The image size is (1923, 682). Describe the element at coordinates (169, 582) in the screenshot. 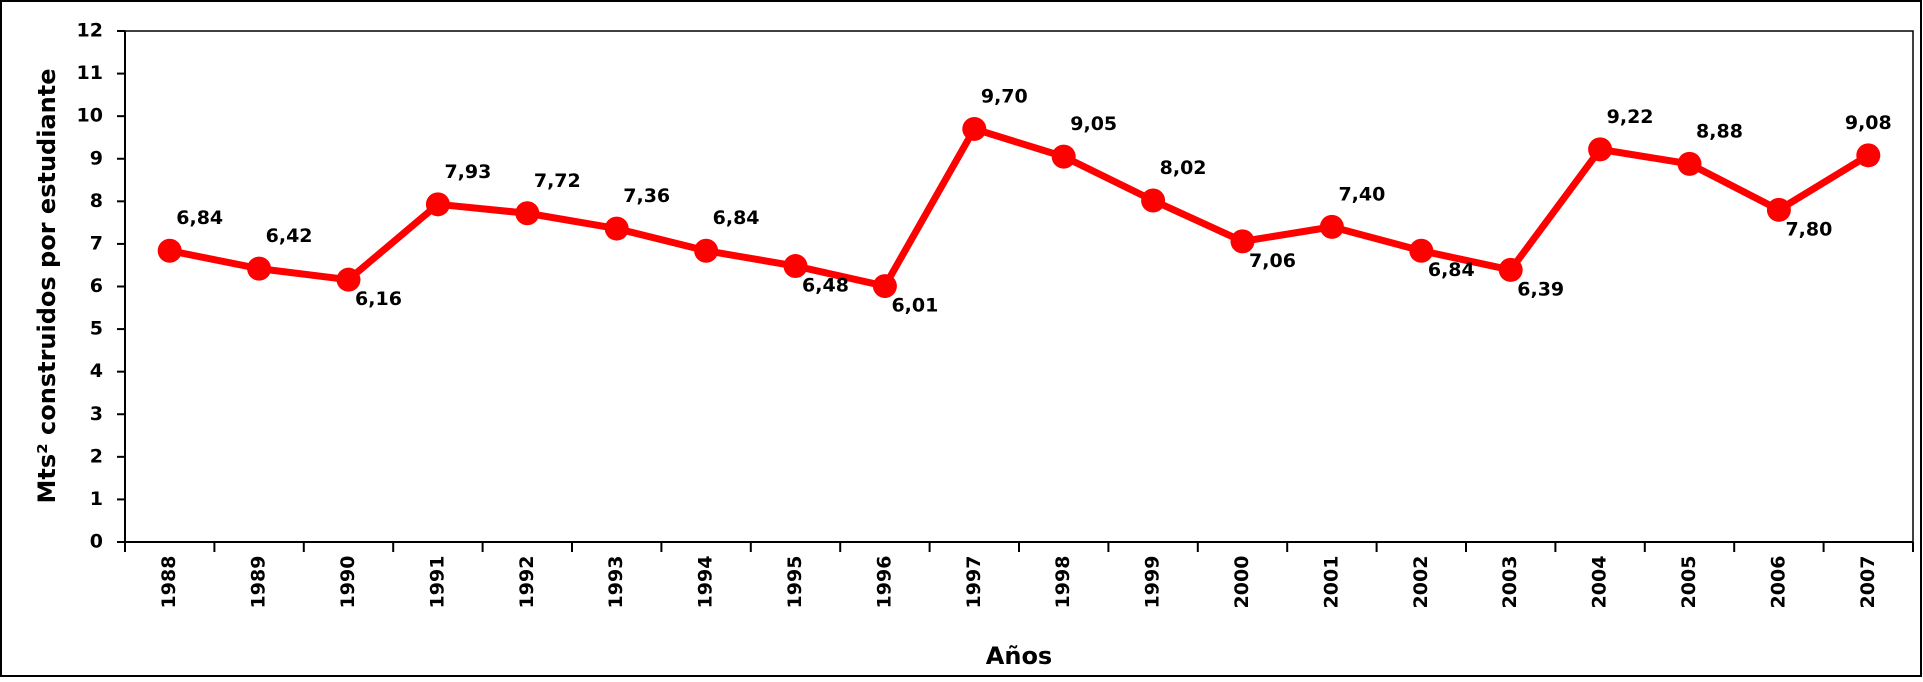

I see `x-tick-label: 1988` at that location.